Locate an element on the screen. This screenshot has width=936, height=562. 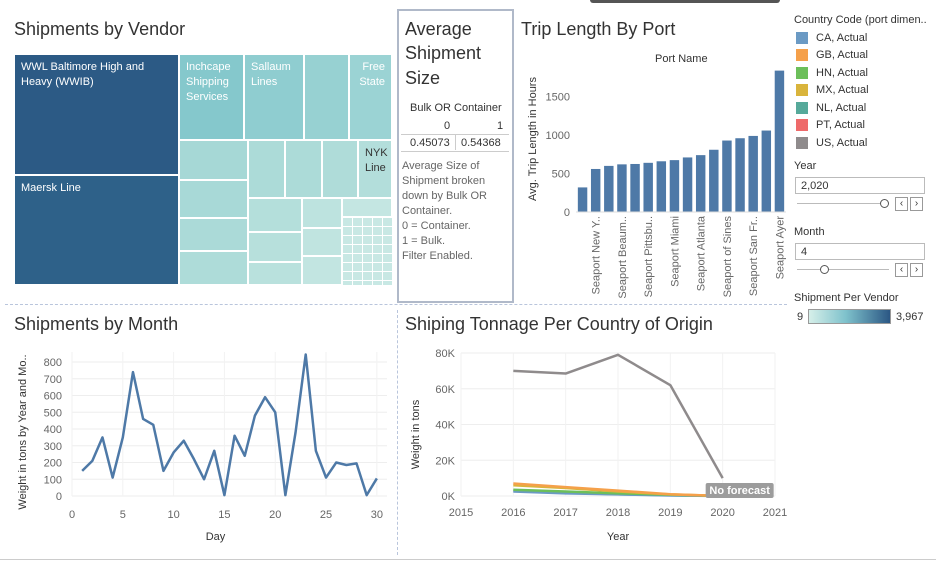
legend-item: US, Actual is located at coordinates (866, 143).